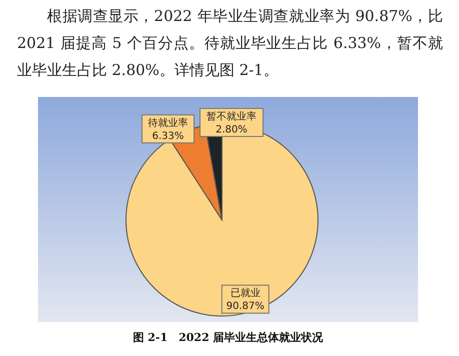  What do you see at coordinates (168, 122) in the screenshot?
I see `slice-label: 待就业率` at bounding box center [168, 122].